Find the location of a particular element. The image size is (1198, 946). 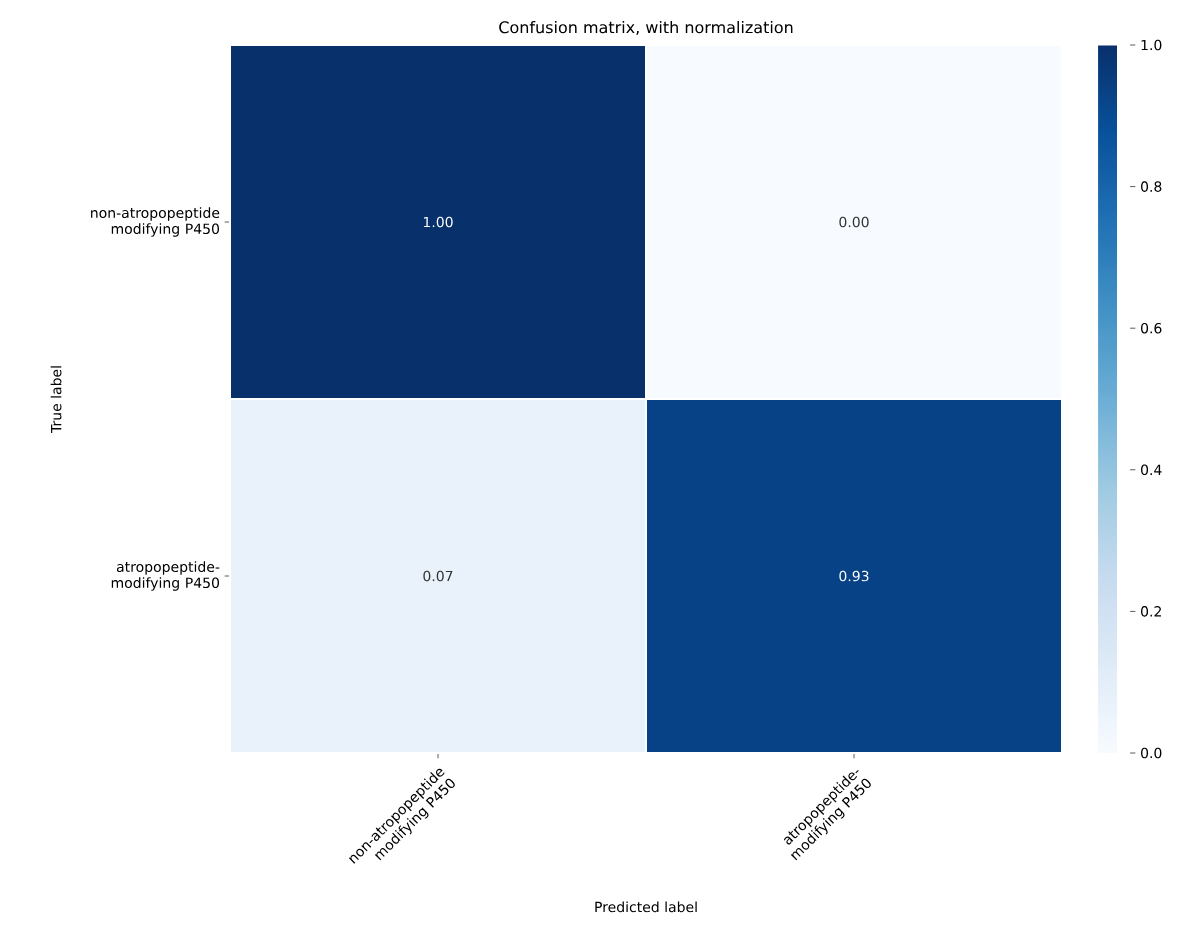

data-label: 1.00 is located at coordinates (438, 222).